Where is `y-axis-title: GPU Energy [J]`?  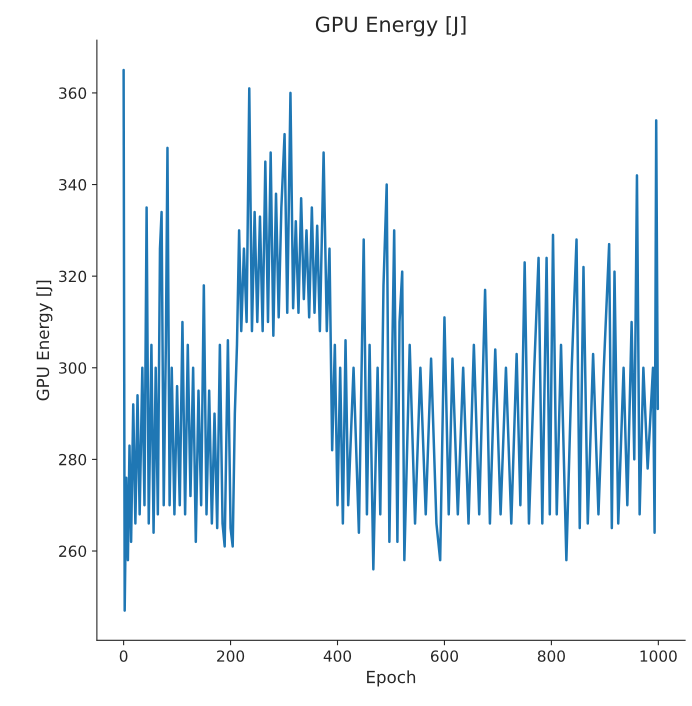 y-axis-title: GPU Energy [J] is located at coordinates (44, 340).